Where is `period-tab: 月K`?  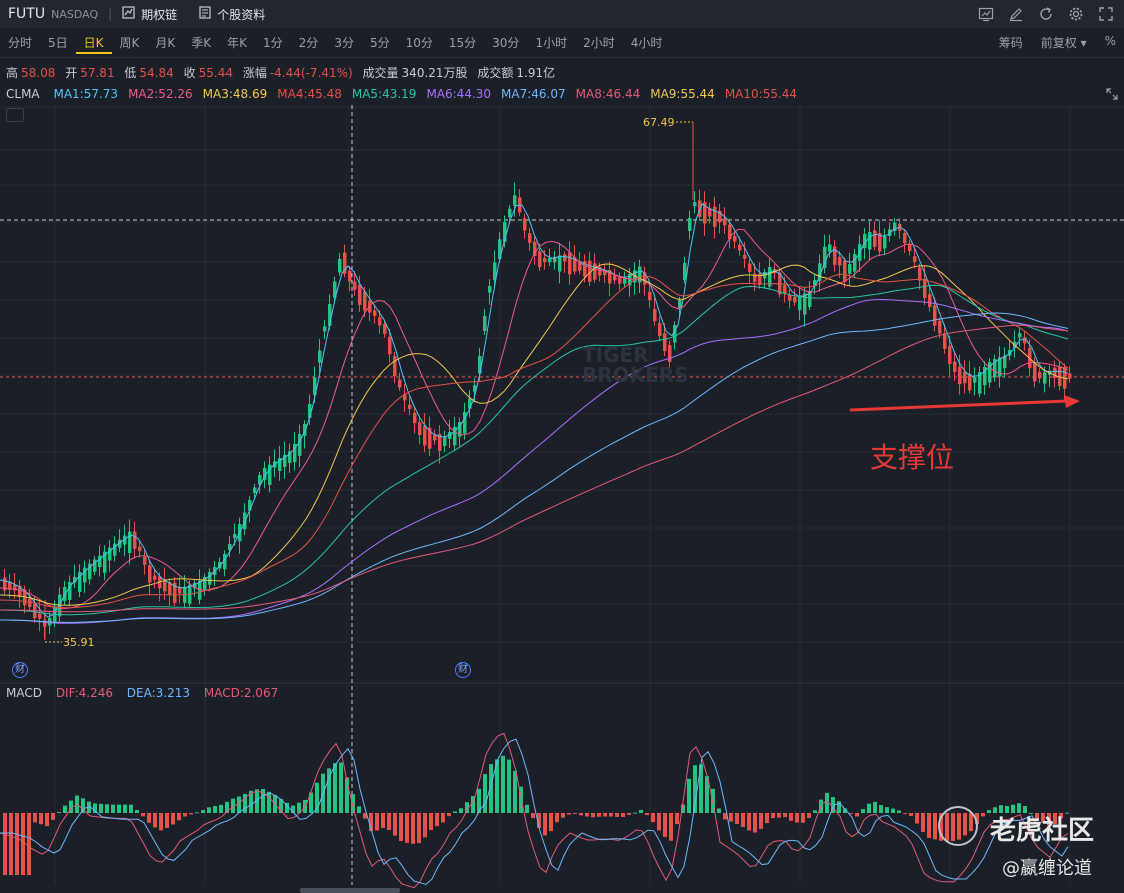
period-tab: 月K is located at coordinates (165, 42).